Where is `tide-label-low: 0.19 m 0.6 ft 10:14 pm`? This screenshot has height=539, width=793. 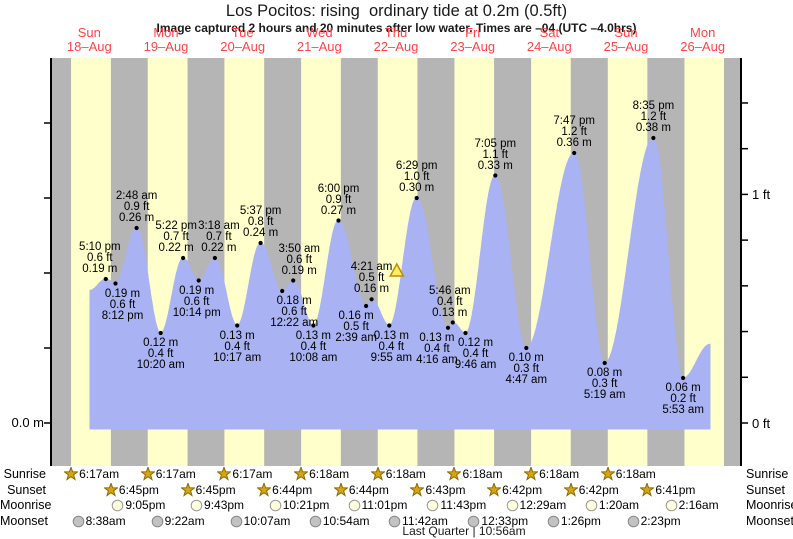 tide-label-low: 0.19 m 0.6 ft 10:14 pm is located at coordinates (196, 301).